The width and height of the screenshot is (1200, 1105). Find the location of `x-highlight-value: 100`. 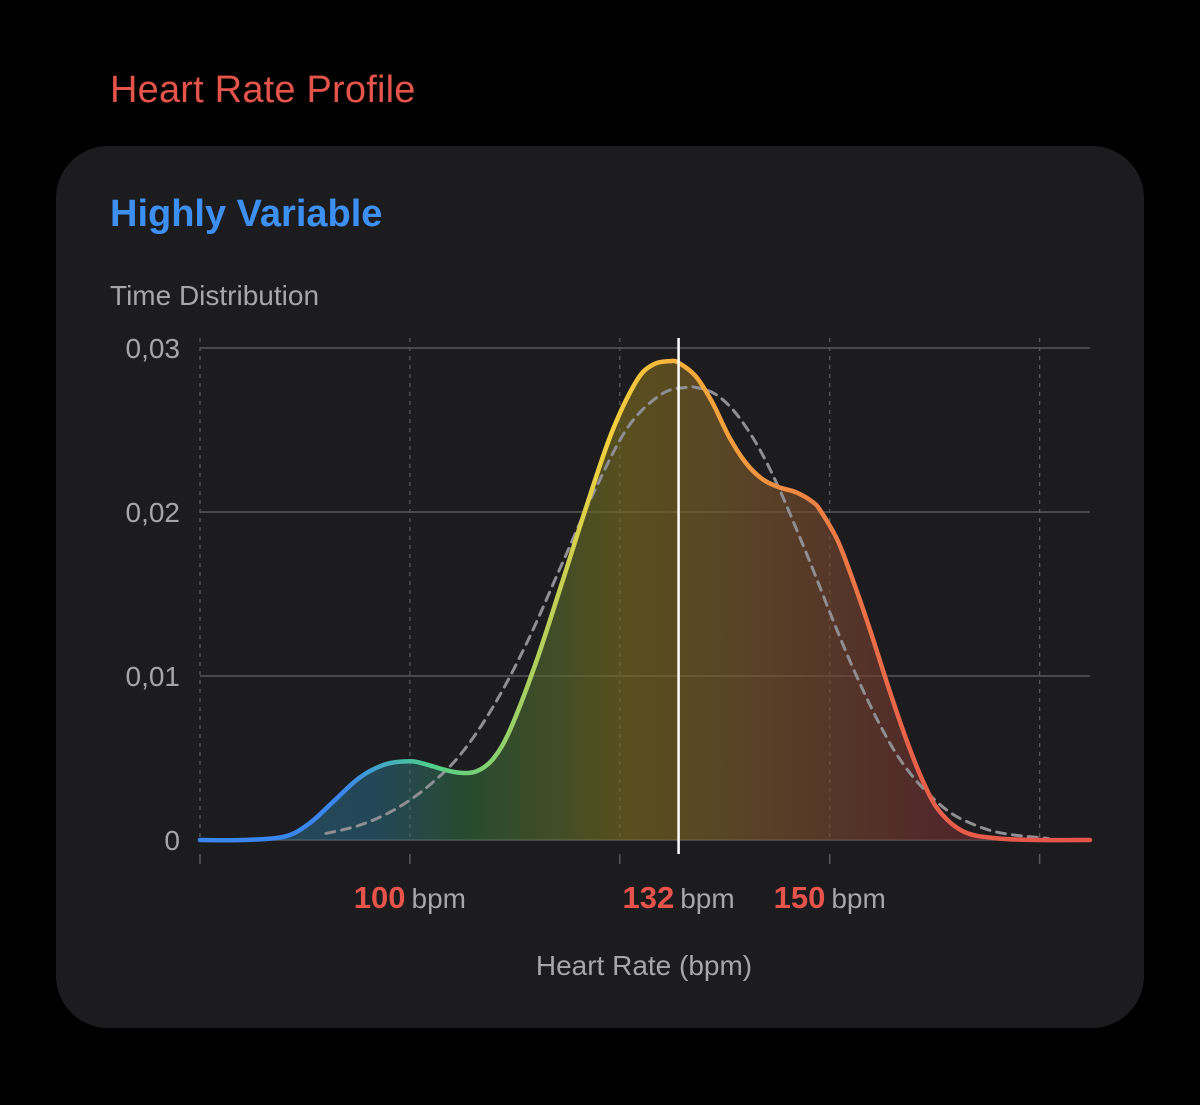

x-highlight-value: 100 is located at coordinates (380, 897).